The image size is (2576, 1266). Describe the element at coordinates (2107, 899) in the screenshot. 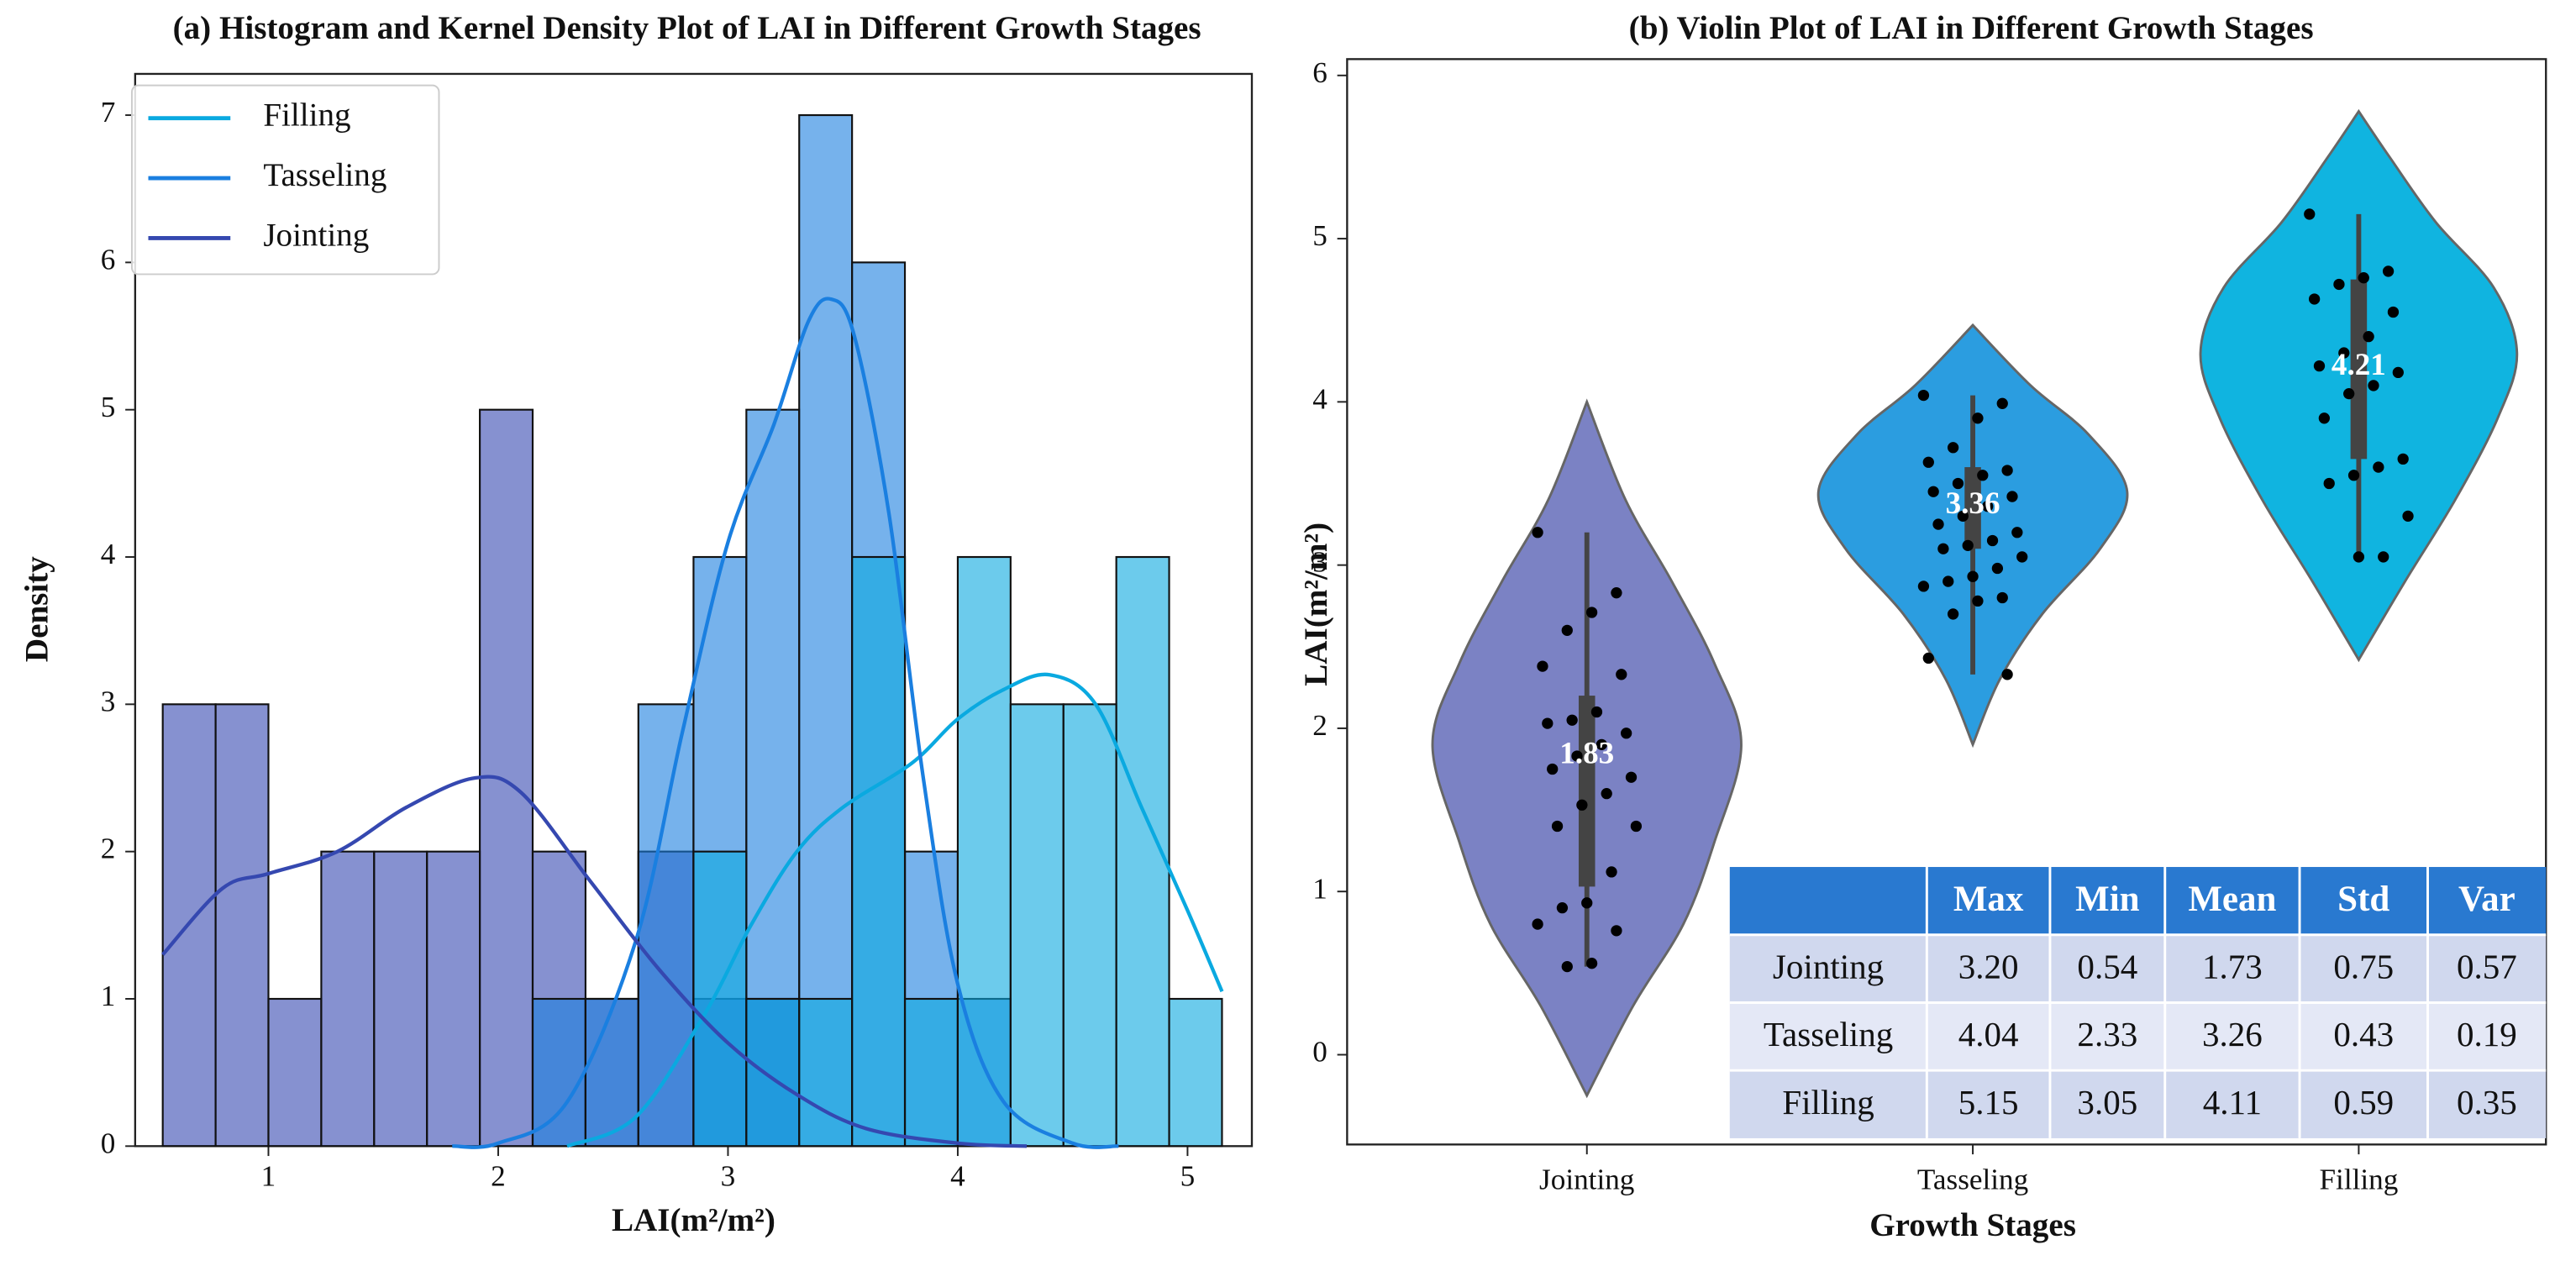

I see `table-header-cell: Min` at that location.